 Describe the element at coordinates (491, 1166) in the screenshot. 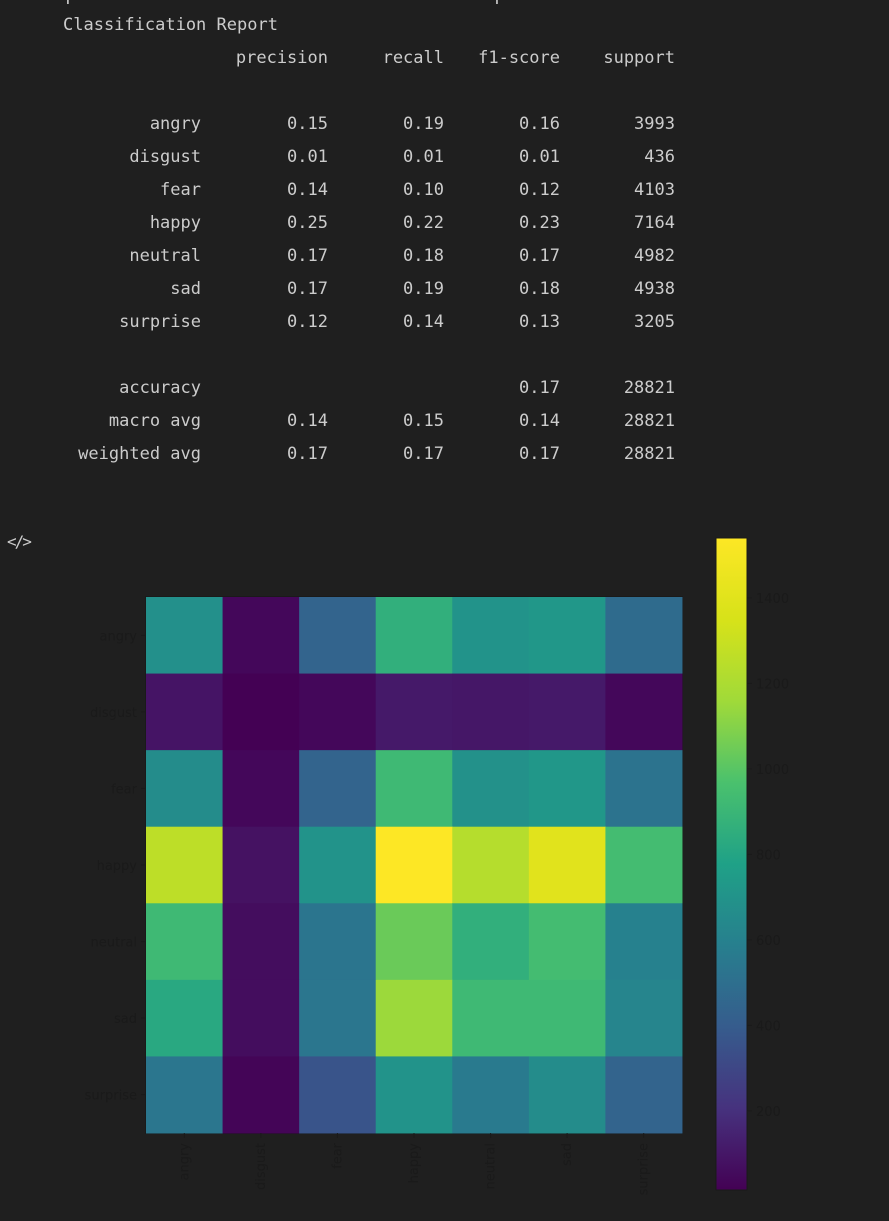

I see `x-tick-label: neutral` at that location.